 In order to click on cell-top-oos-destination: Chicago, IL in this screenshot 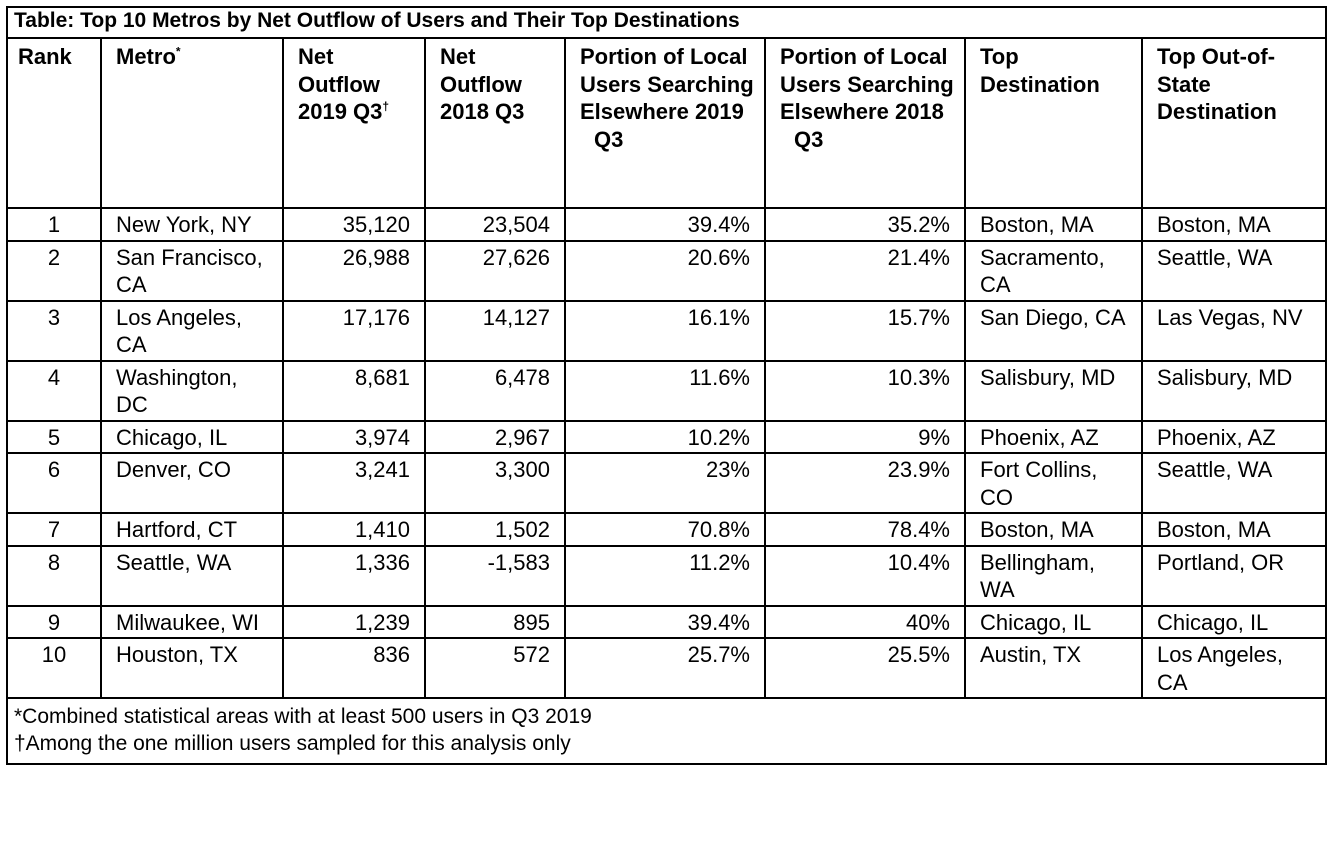, I will do `click(1234, 621)`.